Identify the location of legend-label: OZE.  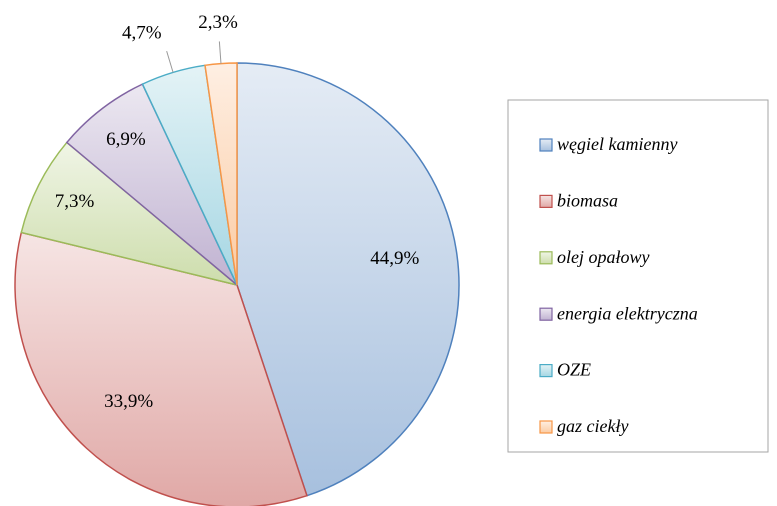
(574, 370).